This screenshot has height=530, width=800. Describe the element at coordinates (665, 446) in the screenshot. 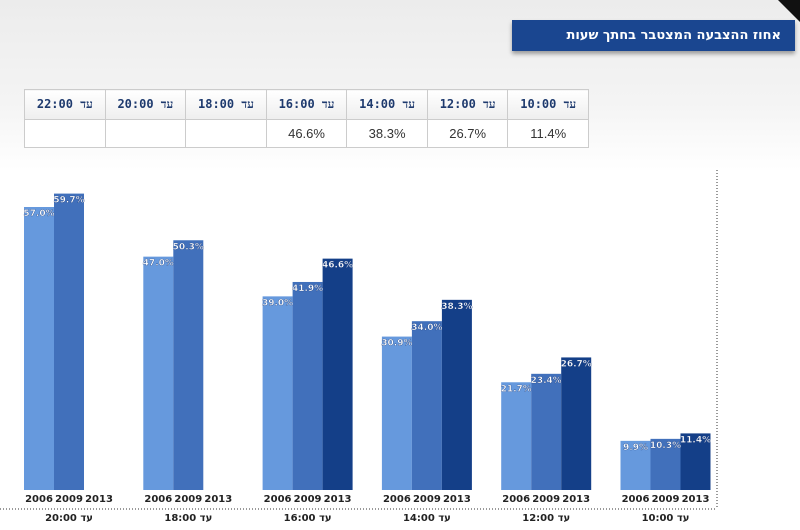

I see `data-label: 10.3%` at that location.